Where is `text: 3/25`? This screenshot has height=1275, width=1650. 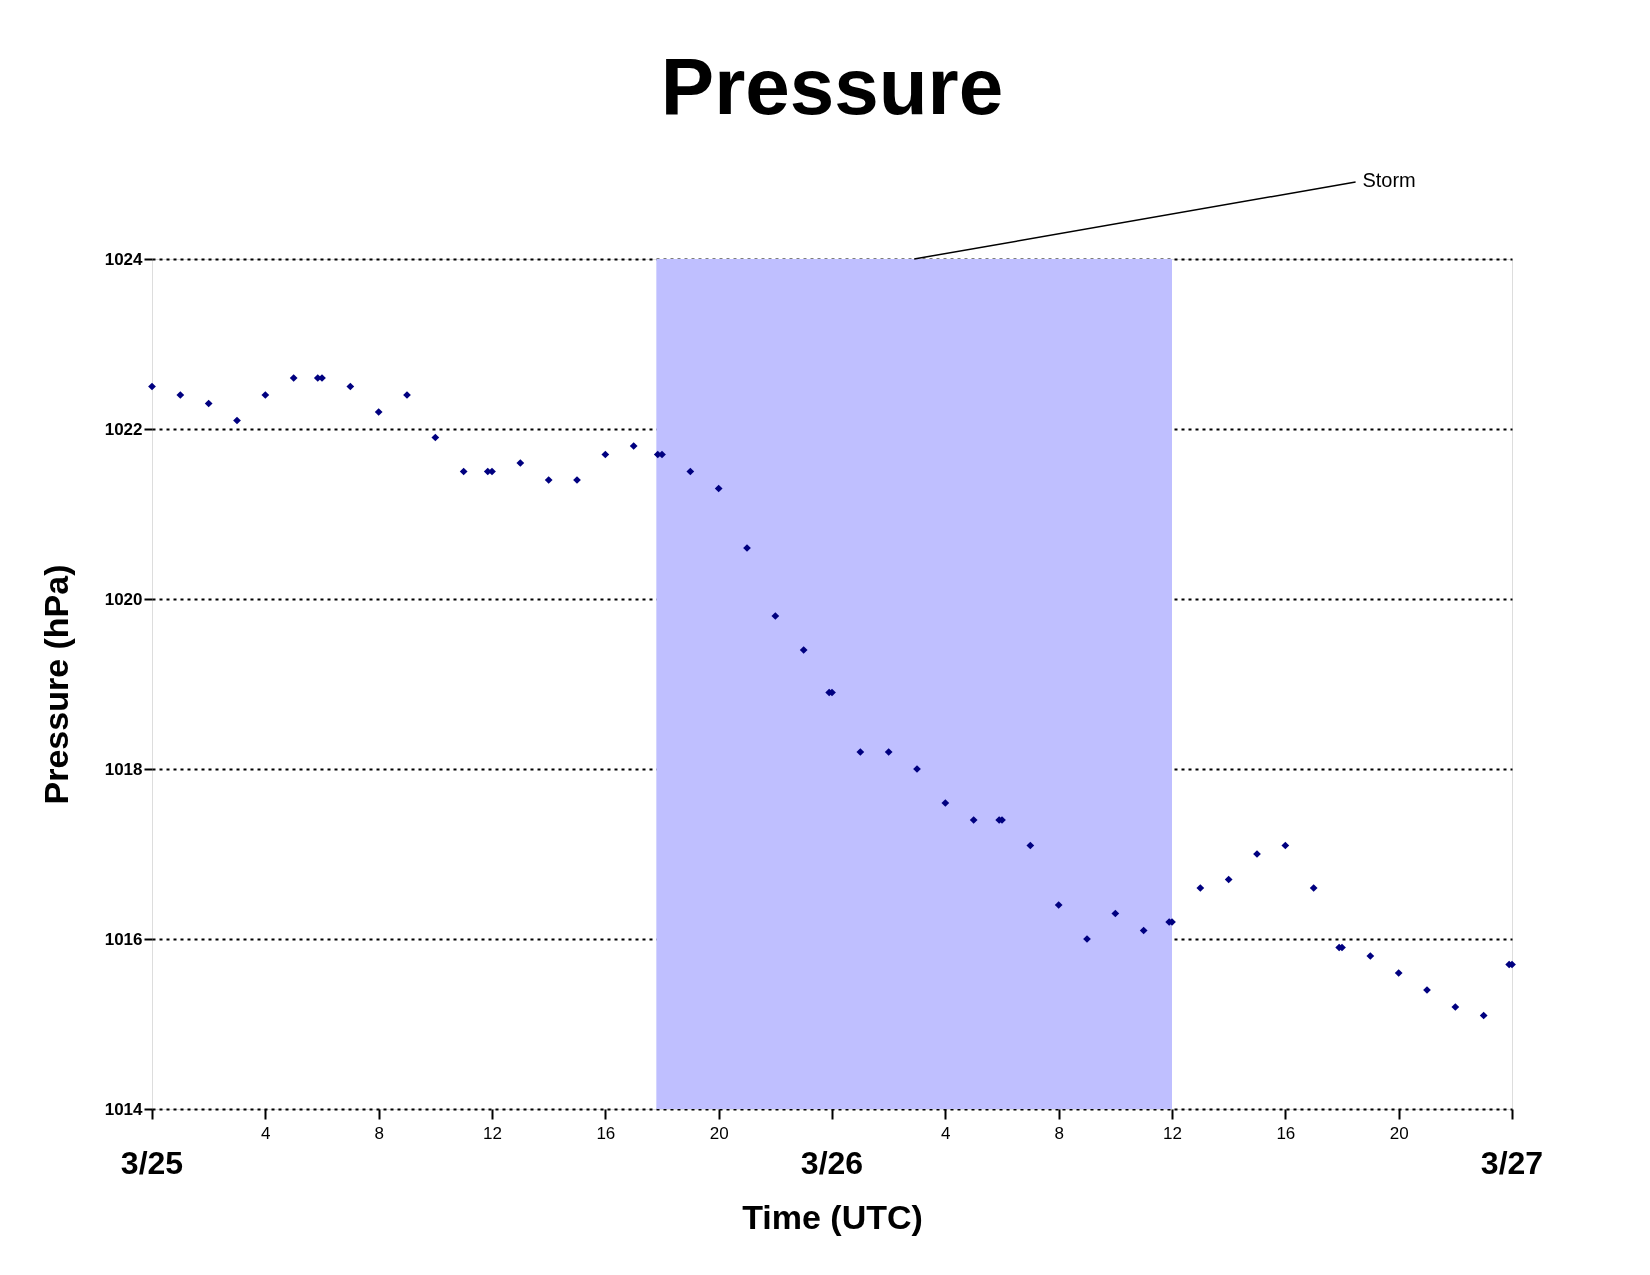
text: 3/25 is located at coordinates (152, 1163).